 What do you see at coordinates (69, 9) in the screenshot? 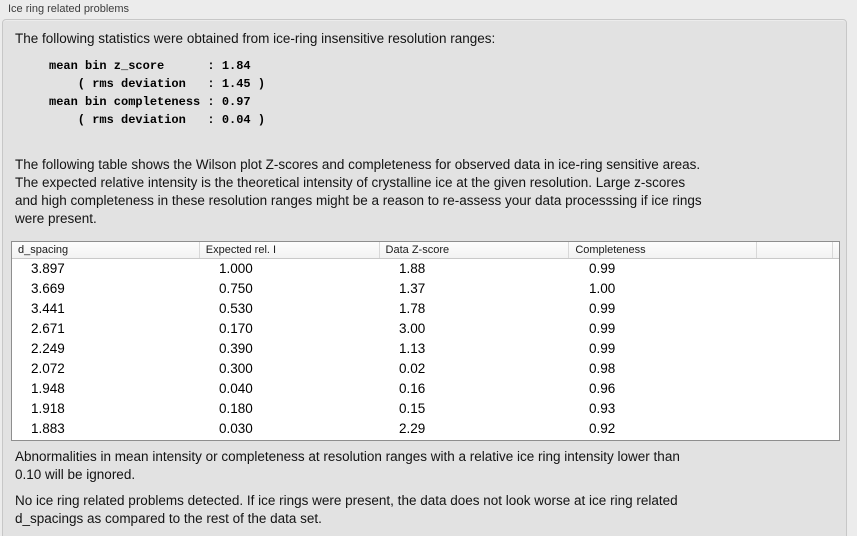
I see `groupbox-title: Ice ring related problems` at bounding box center [69, 9].